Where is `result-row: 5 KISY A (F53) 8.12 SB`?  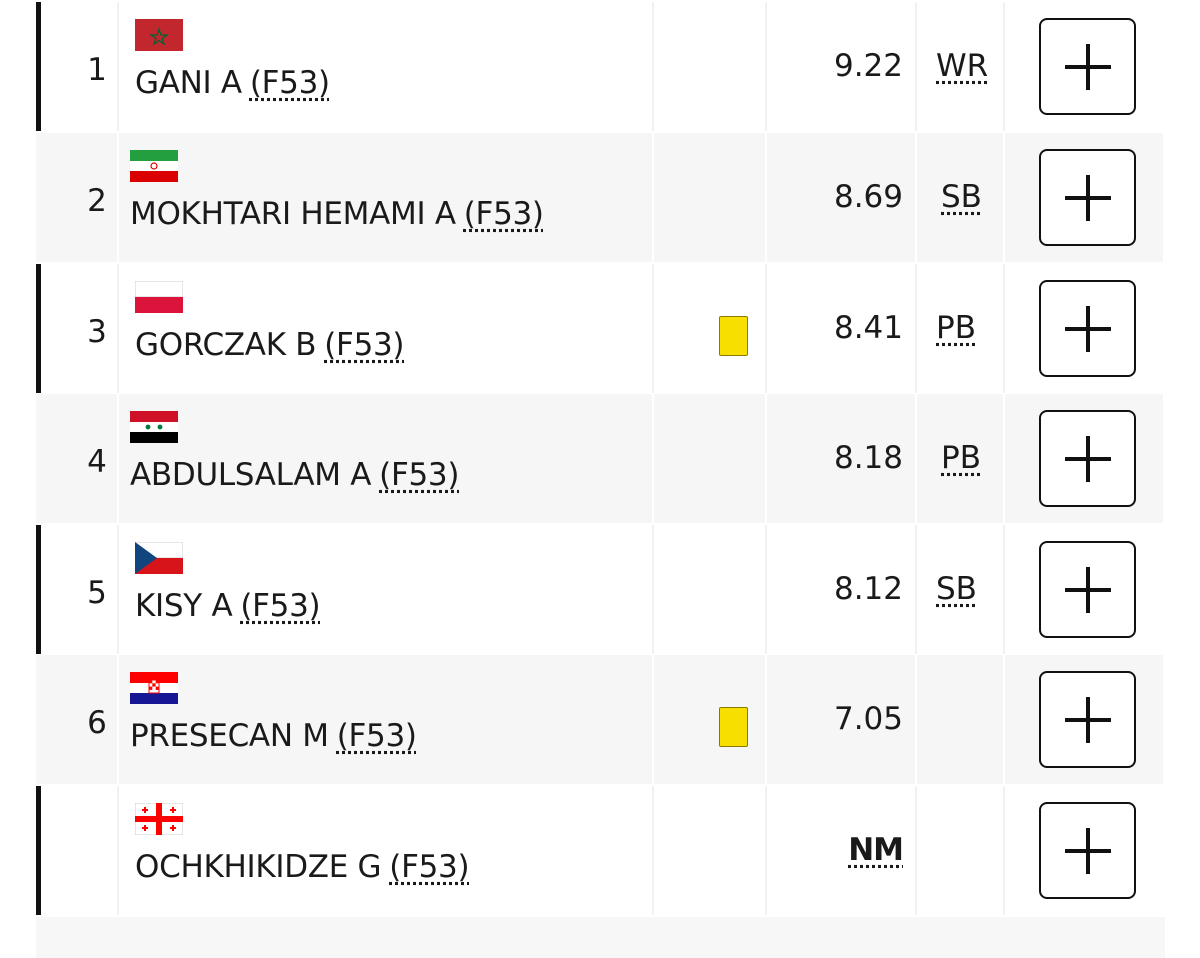
result-row: 5 KISY A (F53) 8.12 SB is located at coordinates (599, 589).